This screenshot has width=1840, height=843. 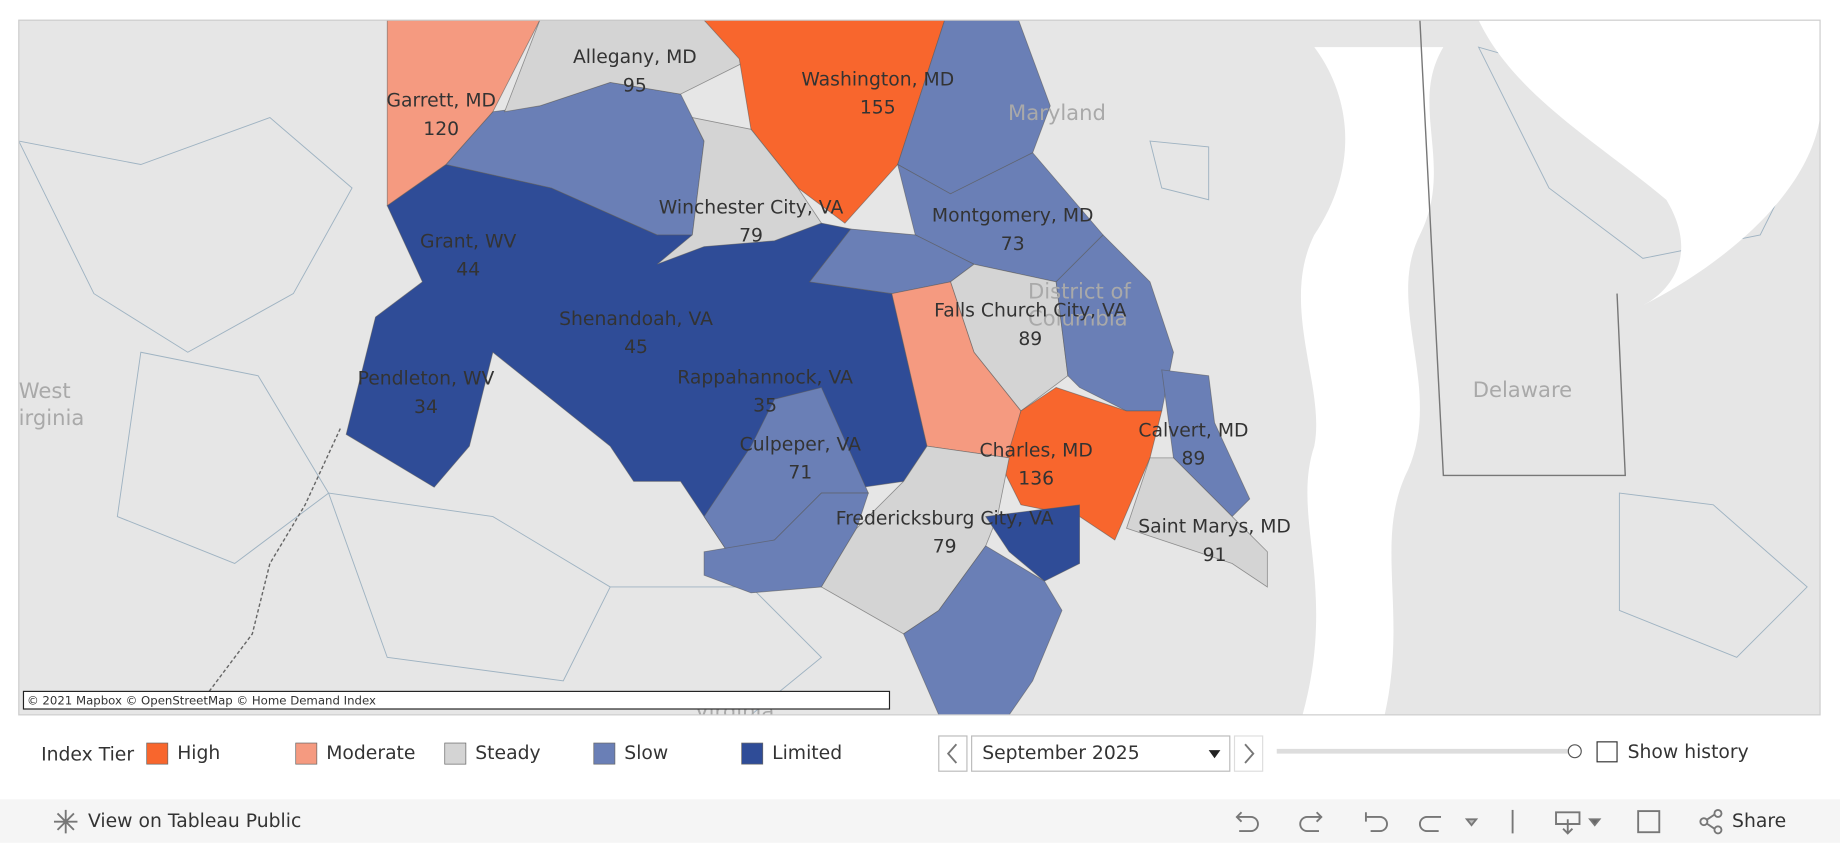 What do you see at coordinates (800, 444) in the screenshot?
I see `region-name: Culpeper, VA` at bounding box center [800, 444].